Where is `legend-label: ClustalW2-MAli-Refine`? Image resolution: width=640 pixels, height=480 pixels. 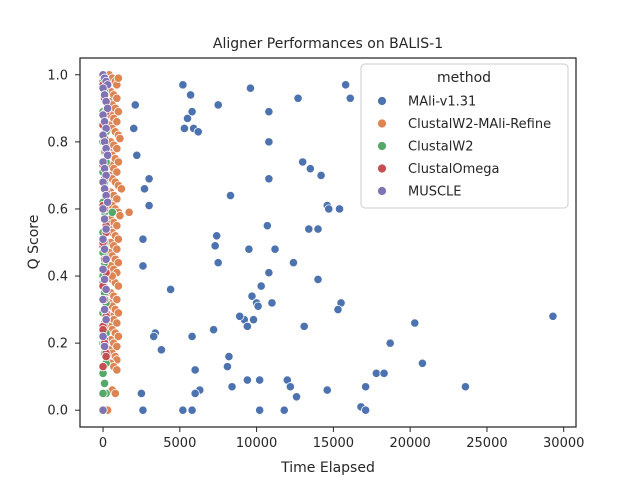 legend-label: ClustalW2-MAli-Refine is located at coordinates (479, 124).